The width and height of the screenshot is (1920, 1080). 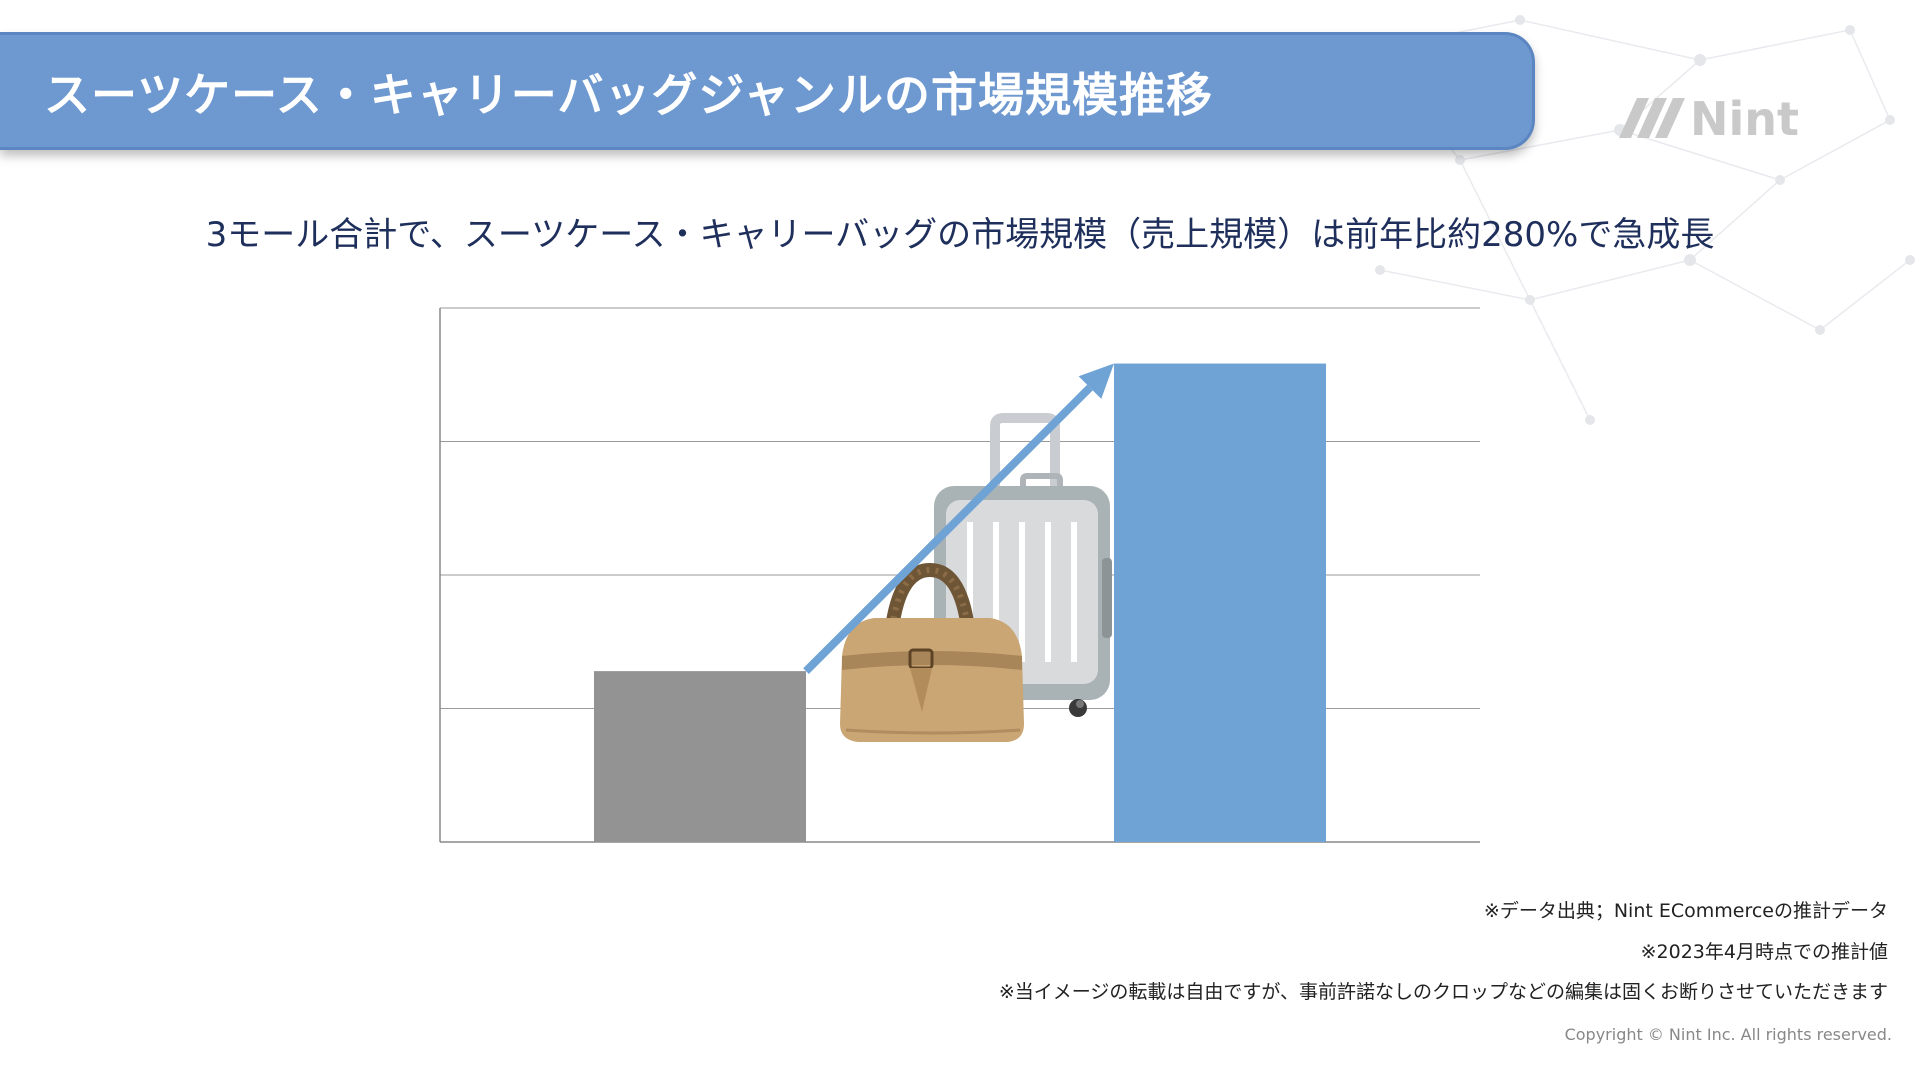 What do you see at coordinates (948, 529) in the screenshot?
I see `growth-arrow-shaft` at bounding box center [948, 529].